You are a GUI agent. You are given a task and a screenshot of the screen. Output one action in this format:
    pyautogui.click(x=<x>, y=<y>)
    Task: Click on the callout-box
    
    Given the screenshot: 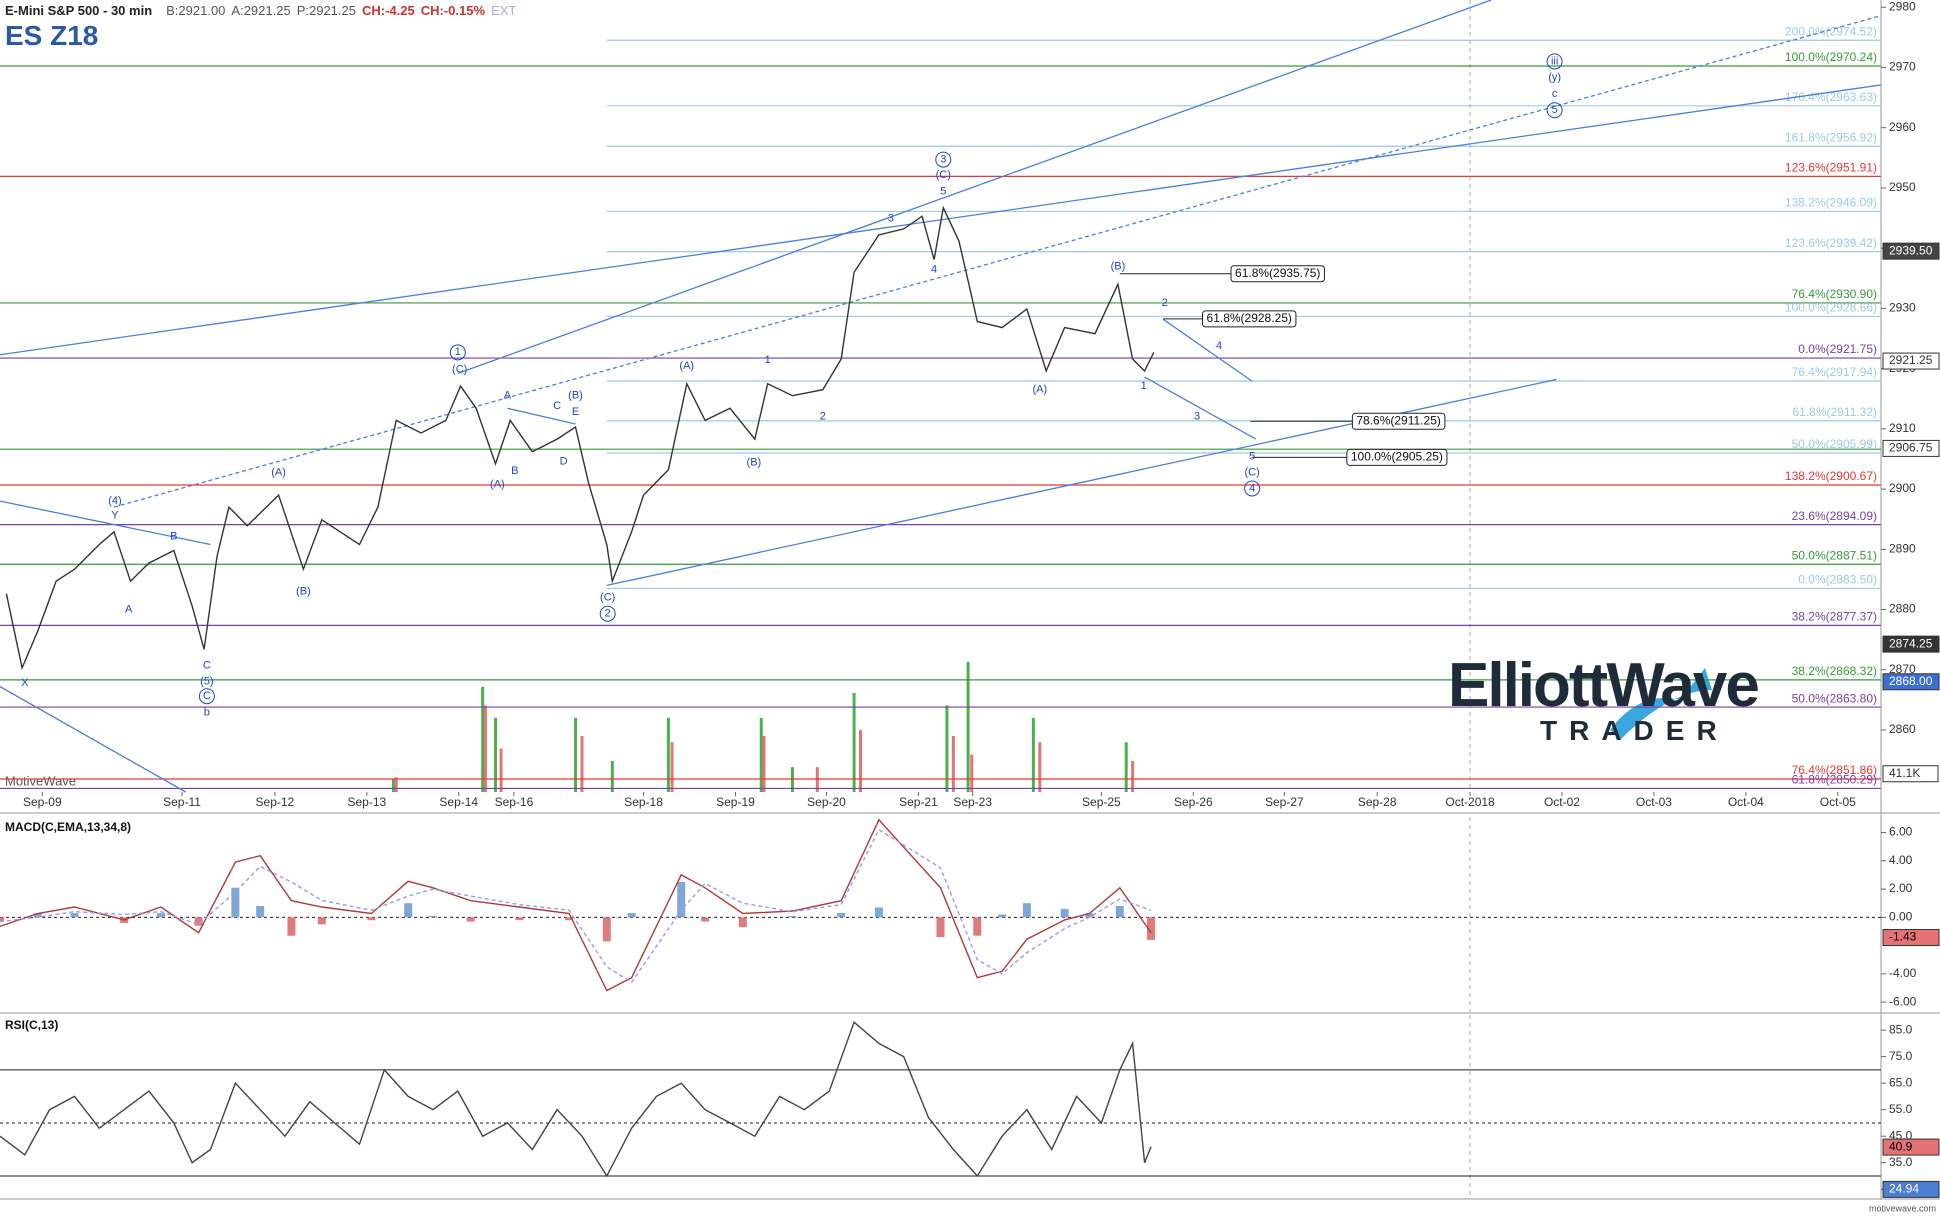 What is the action you would take?
    pyautogui.click(x=1249, y=319)
    